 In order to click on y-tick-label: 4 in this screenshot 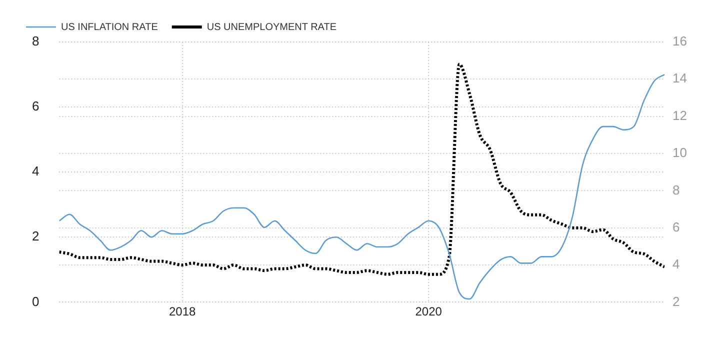, I will do `click(36, 171)`.